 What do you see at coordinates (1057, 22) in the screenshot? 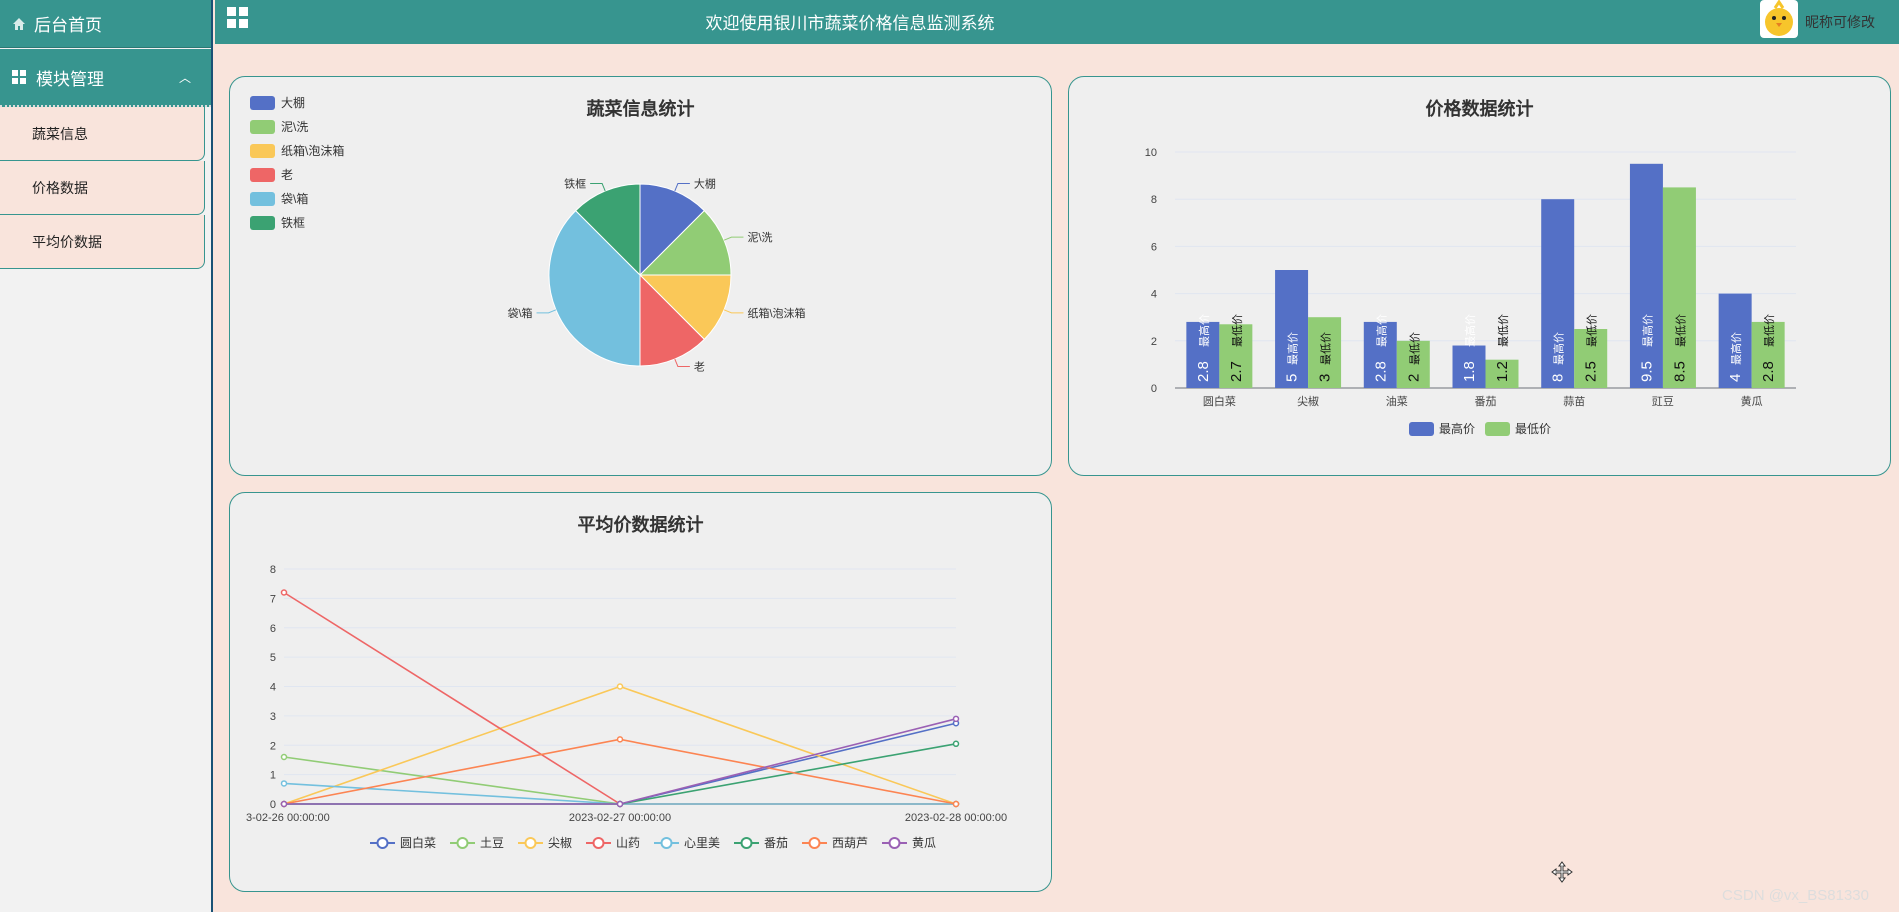
I see `top-header: 欢迎使用银川市蔬菜价格信息监测系统 昵称可修改` at bounding box center [1057, 22].